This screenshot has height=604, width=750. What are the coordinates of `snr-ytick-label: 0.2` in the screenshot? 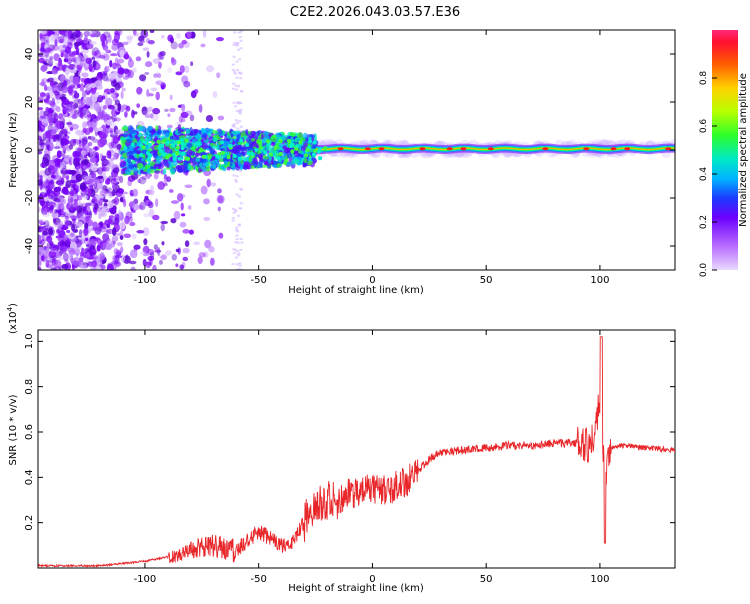 It's located at (29, 523).